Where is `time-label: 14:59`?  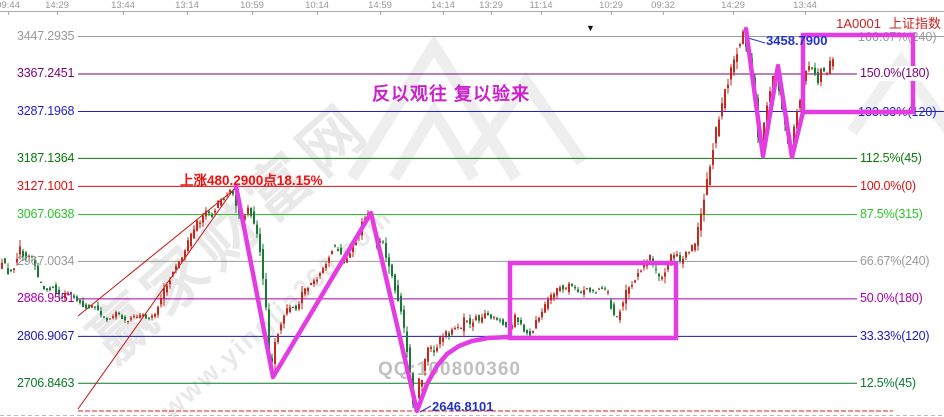
time-label: 14:59 is located at coordinates (380, 5).